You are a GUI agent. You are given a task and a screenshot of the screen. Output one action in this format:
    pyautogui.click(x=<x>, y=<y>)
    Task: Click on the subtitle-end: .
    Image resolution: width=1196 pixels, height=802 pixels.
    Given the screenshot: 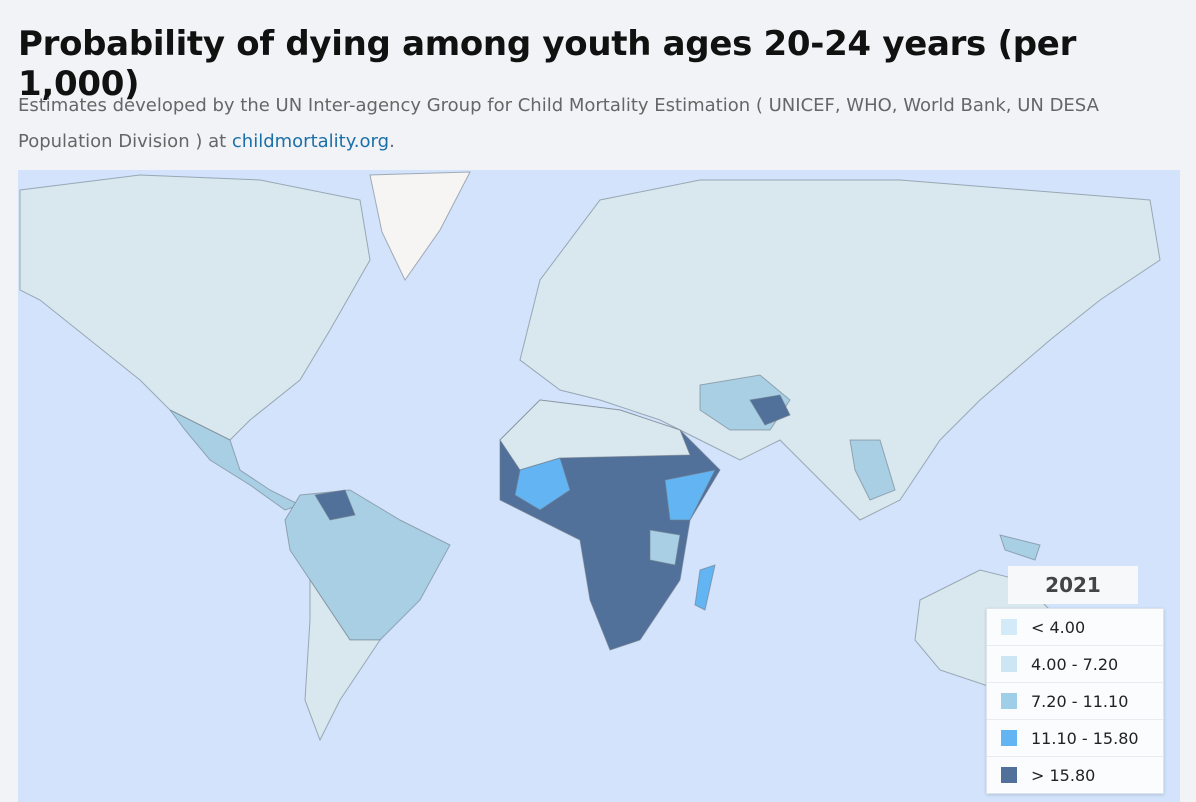 What is the action you would take?
    pyautogui.click(x=392, y=141)
    